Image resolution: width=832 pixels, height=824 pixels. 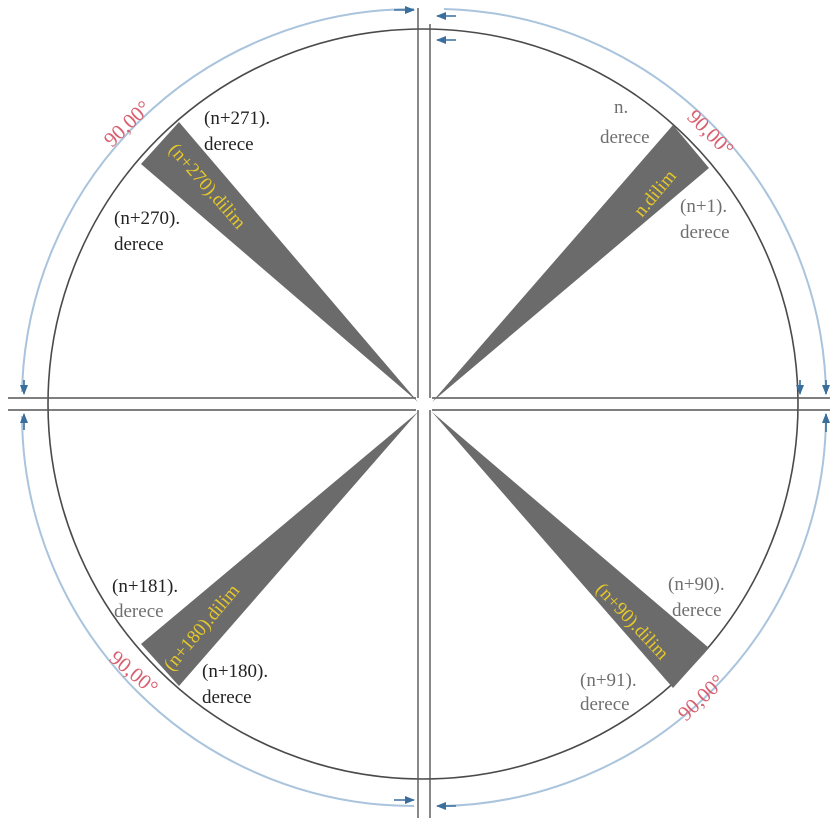 I want to click on br-deg-b-2: derece, so click(x=605, y=704).